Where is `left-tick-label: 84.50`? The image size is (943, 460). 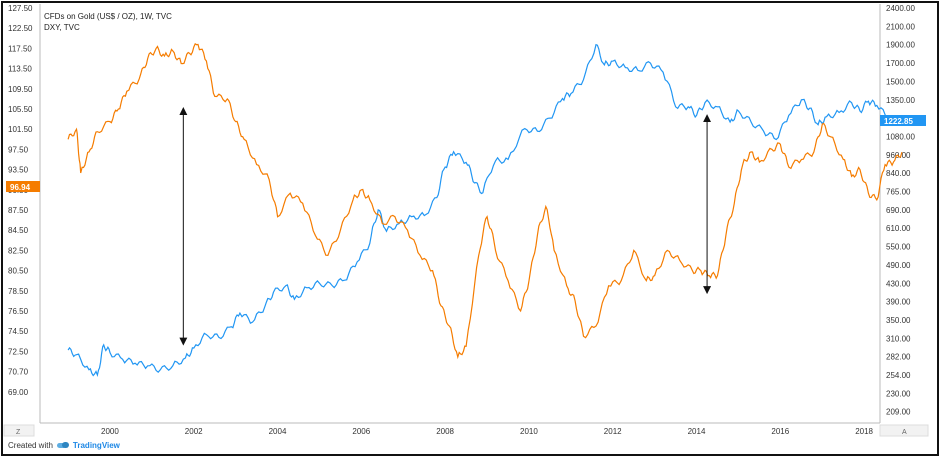
left-tick-label: 84.50 is located at coordinates (18, 230).